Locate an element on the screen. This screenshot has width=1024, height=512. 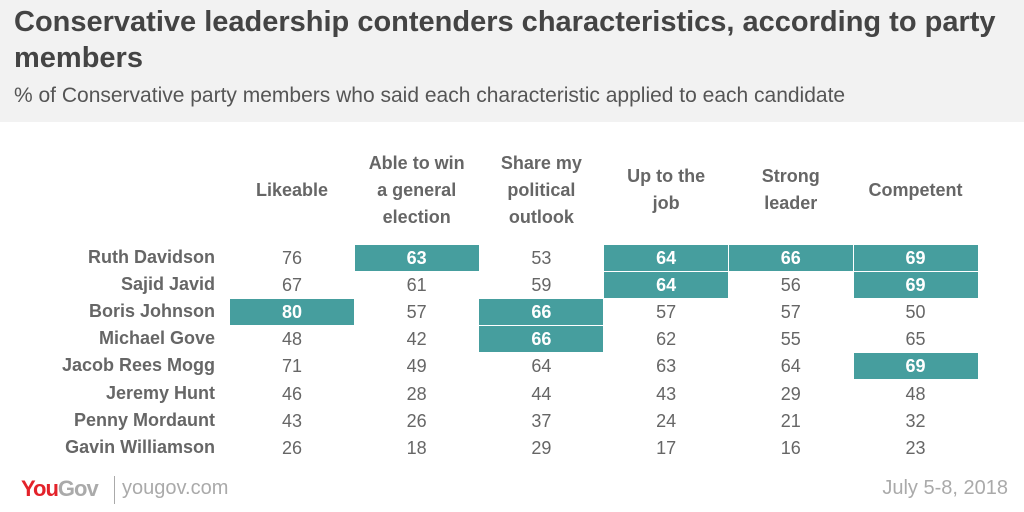
table-cell: 61 is located at coordinates (416, 285).